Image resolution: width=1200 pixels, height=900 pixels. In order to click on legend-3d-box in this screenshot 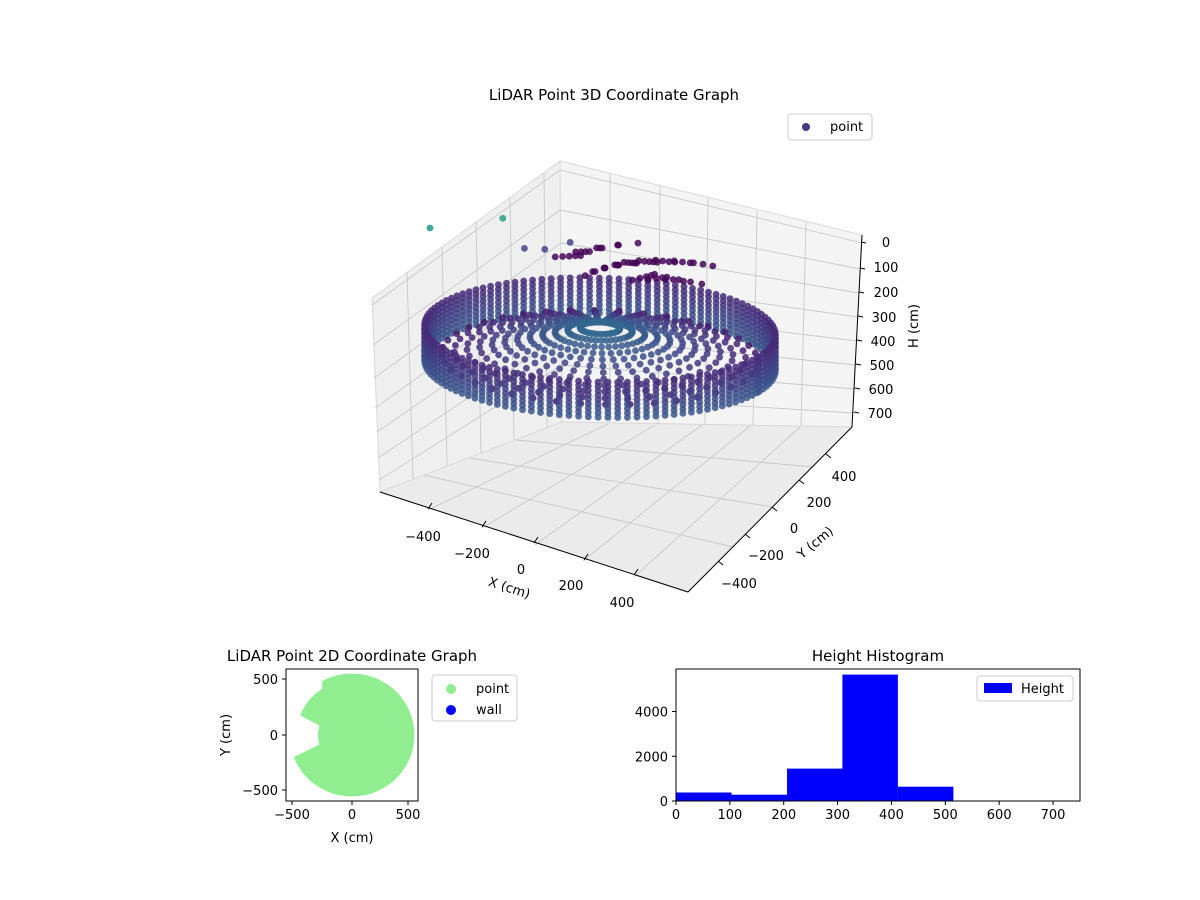, I will do `click(830, 127)`.